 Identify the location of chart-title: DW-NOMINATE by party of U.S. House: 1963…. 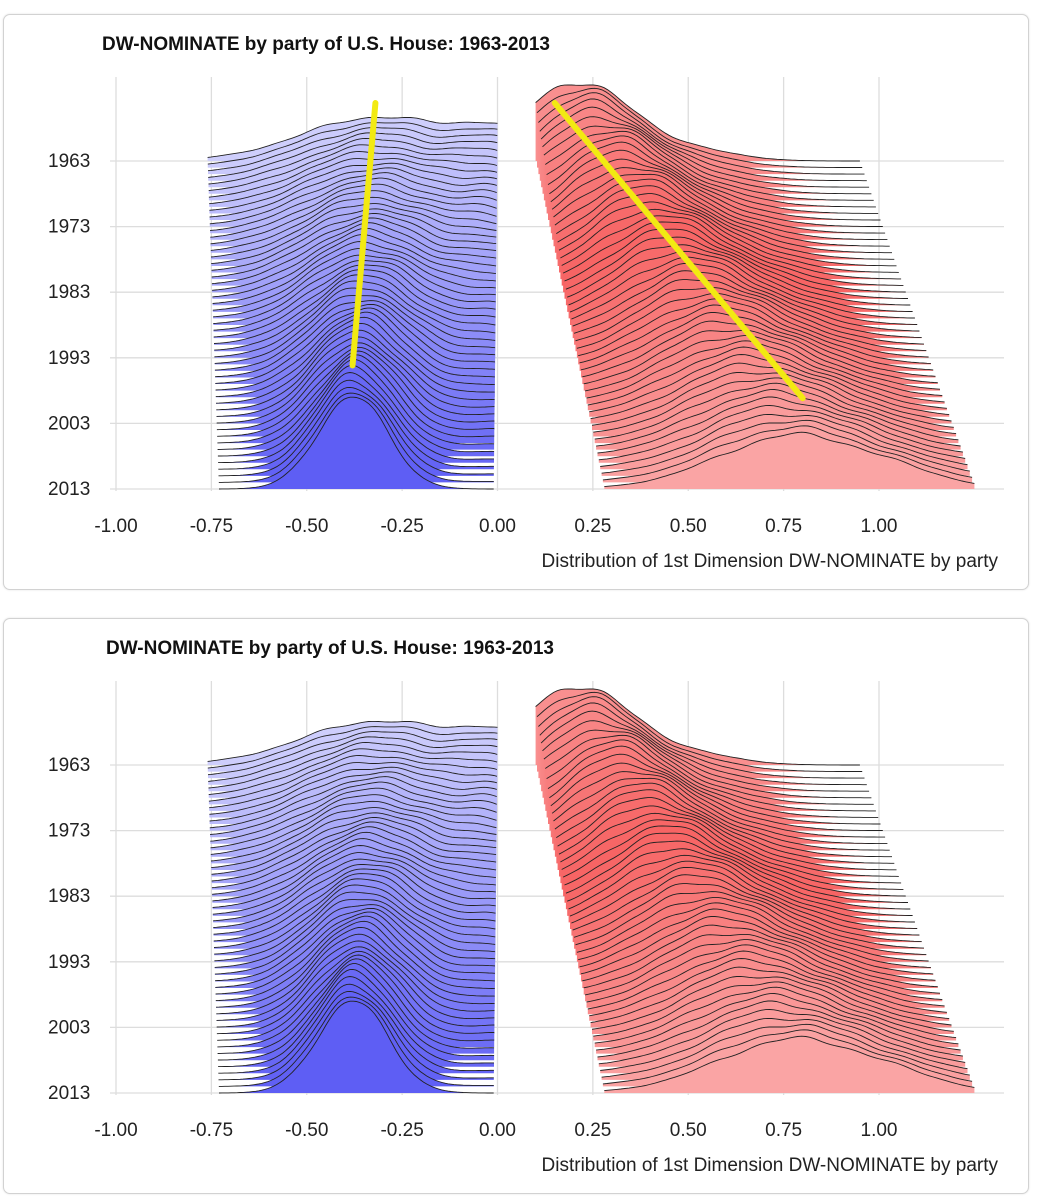
(330, 648).